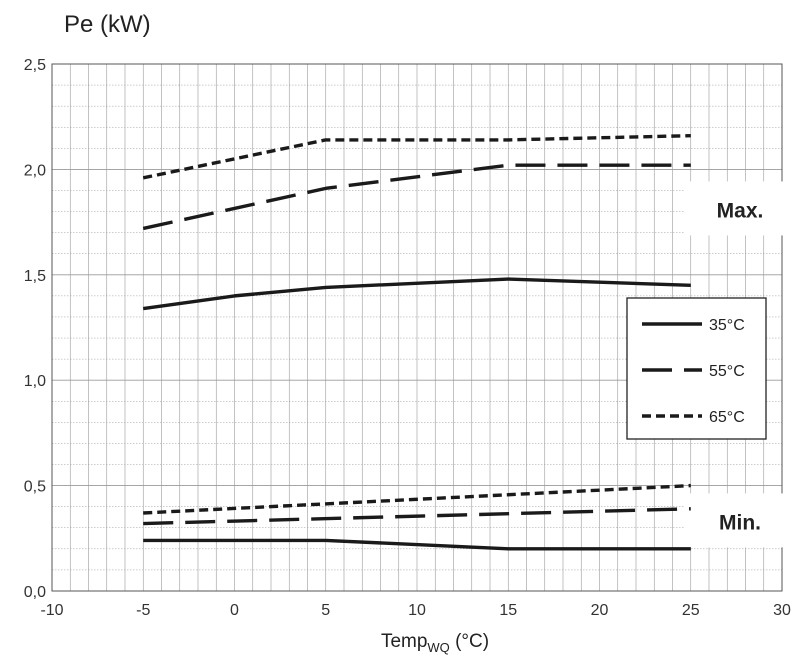 This screenshot has height=660, width=792. What do you see at coordinates (404, 641) in the screenshot?
I see `x-axis-label-main: Temp` at bounding box center [404, 641].